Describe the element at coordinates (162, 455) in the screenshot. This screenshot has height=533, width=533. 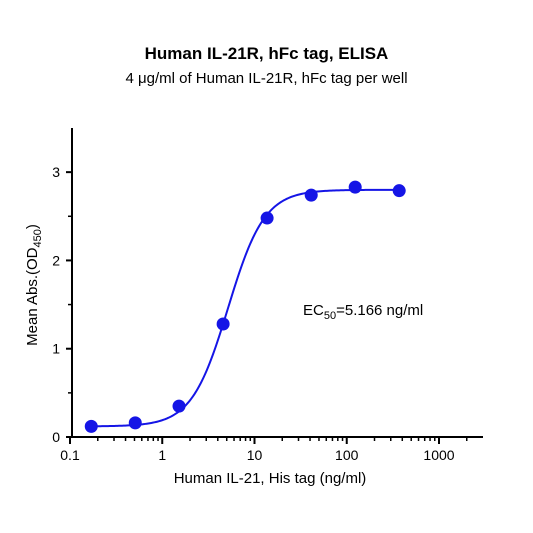
I see `x-tick-label: 1` at that location.